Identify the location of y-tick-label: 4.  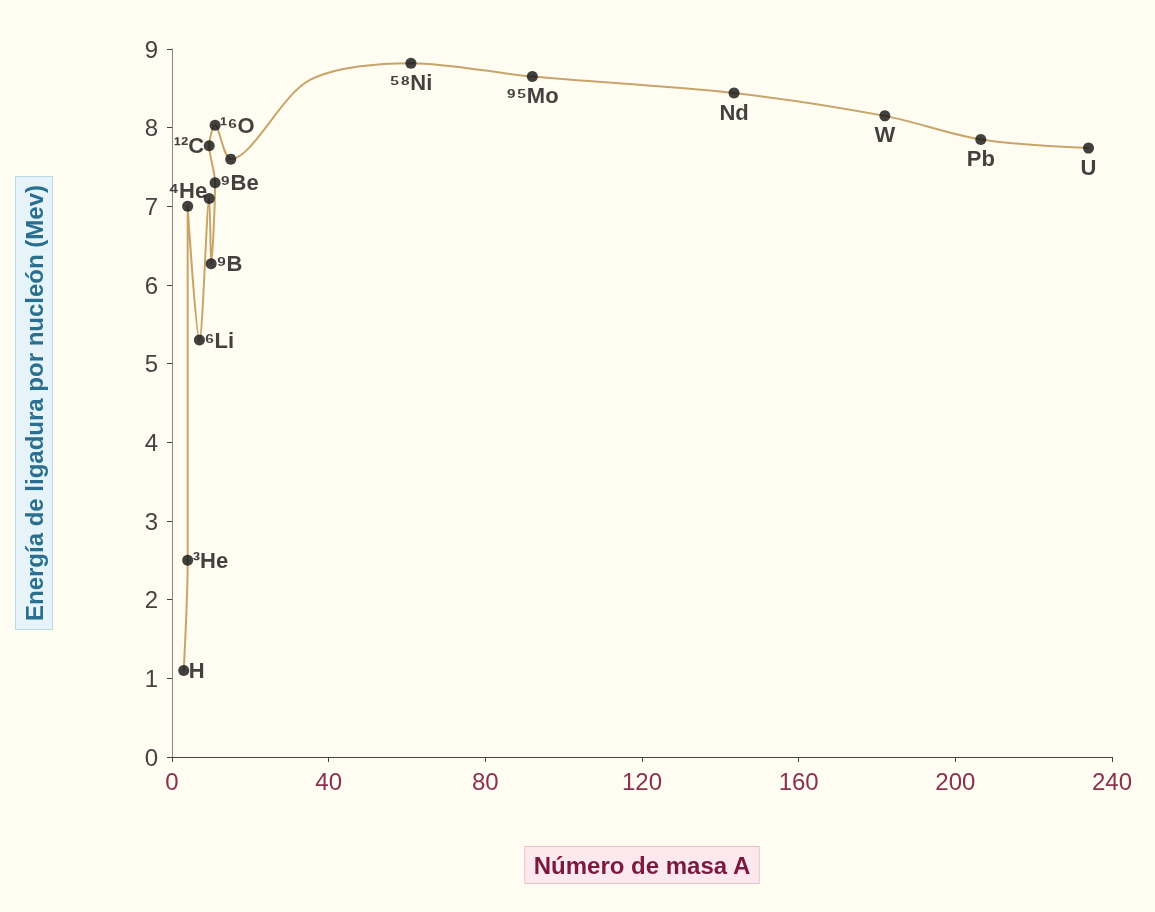
(151, 442).